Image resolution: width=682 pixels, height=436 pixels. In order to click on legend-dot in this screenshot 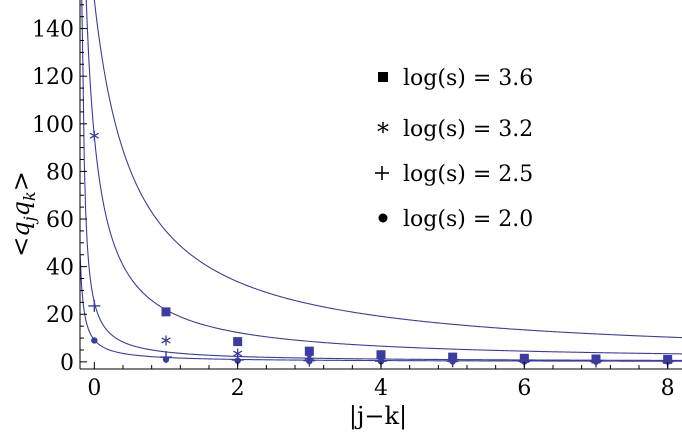, I will do `click(383, 218)`.